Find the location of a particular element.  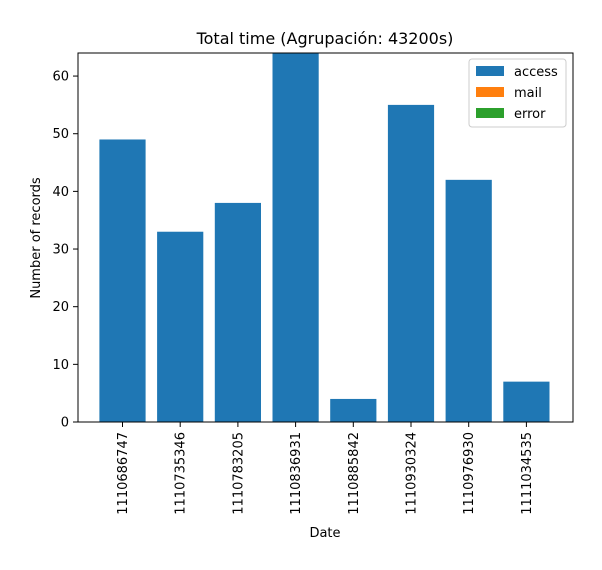

legend-swatch-access is located at coordinates (490, 71).